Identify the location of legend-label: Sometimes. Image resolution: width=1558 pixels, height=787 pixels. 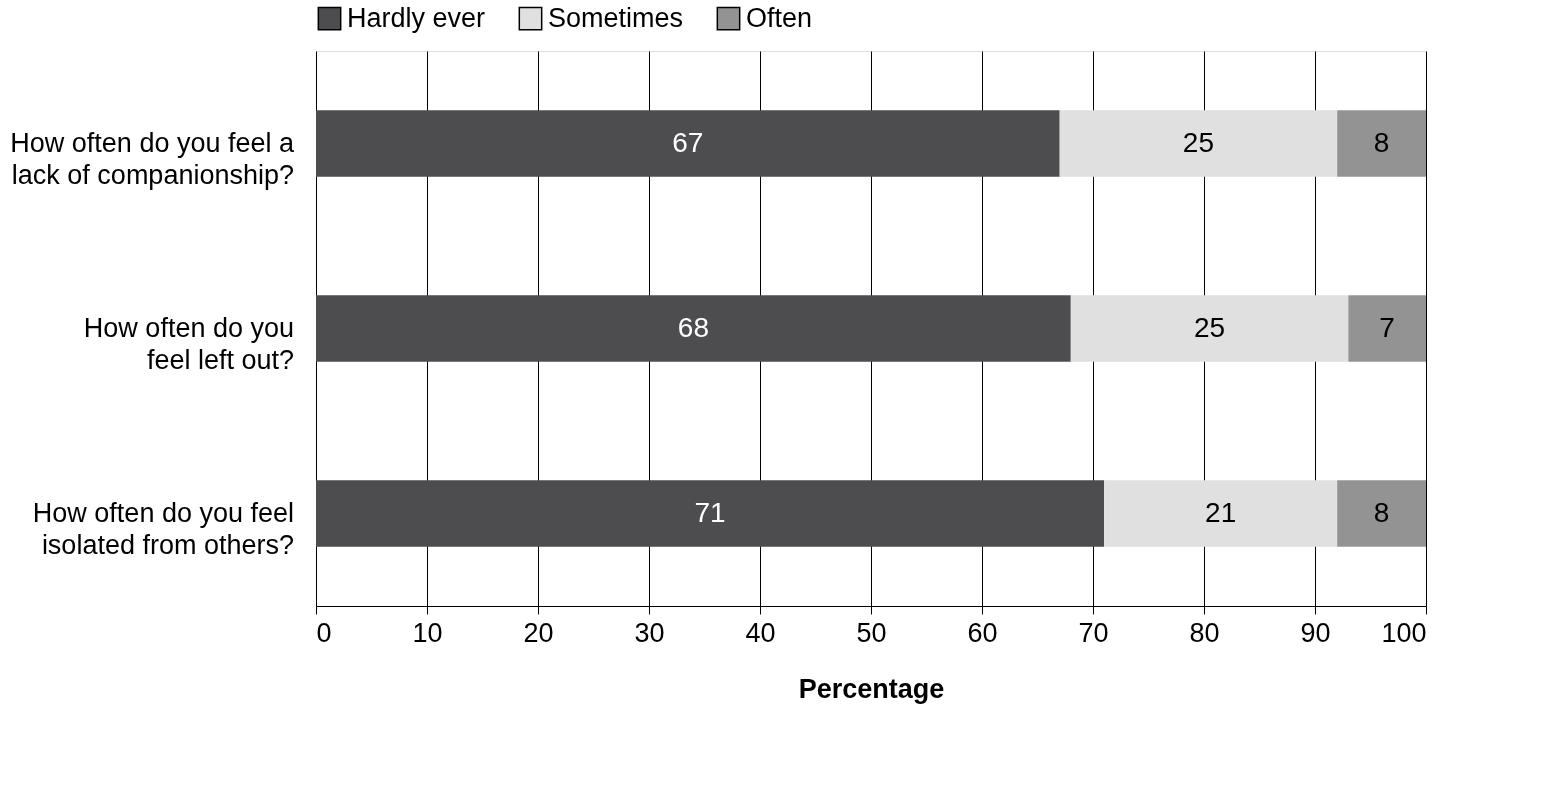
(616, 17).